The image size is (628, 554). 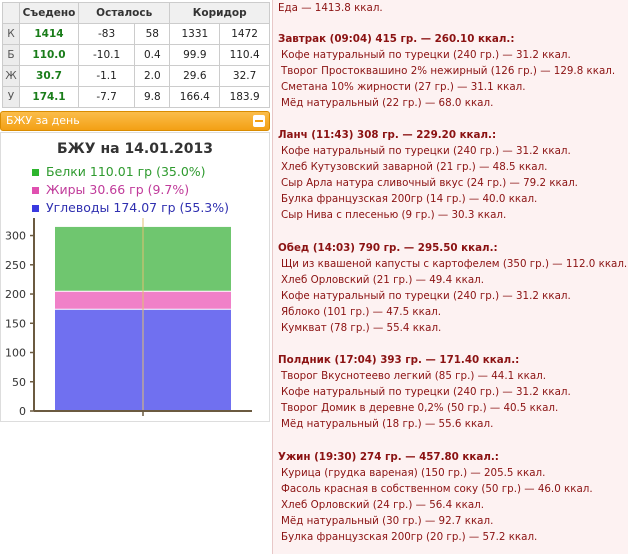 What do you see at coordinates (152, 34) in the screenshot?
I see `remaining-max: 58` at bounding box center [152, 34].